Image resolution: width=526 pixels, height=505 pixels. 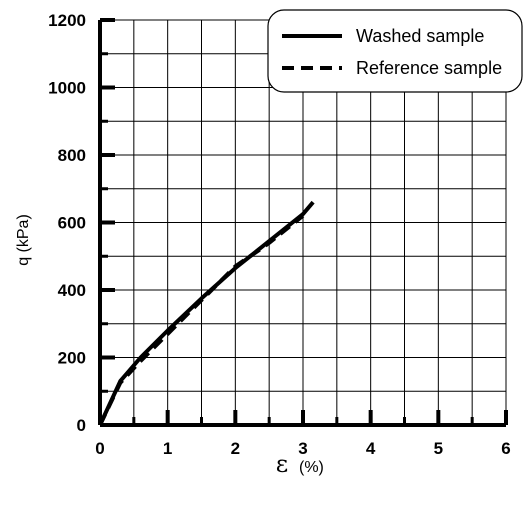 I want to click on x-tick-label: 3, so click(x=302, y=448).